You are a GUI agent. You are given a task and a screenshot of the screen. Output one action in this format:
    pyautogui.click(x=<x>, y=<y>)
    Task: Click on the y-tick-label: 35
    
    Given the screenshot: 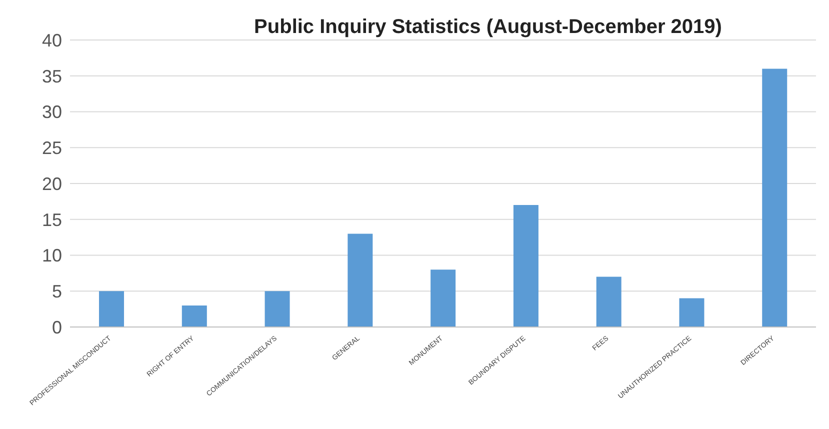 What is the action you would take?
    pyautogui.click(x=52, y=76)
    